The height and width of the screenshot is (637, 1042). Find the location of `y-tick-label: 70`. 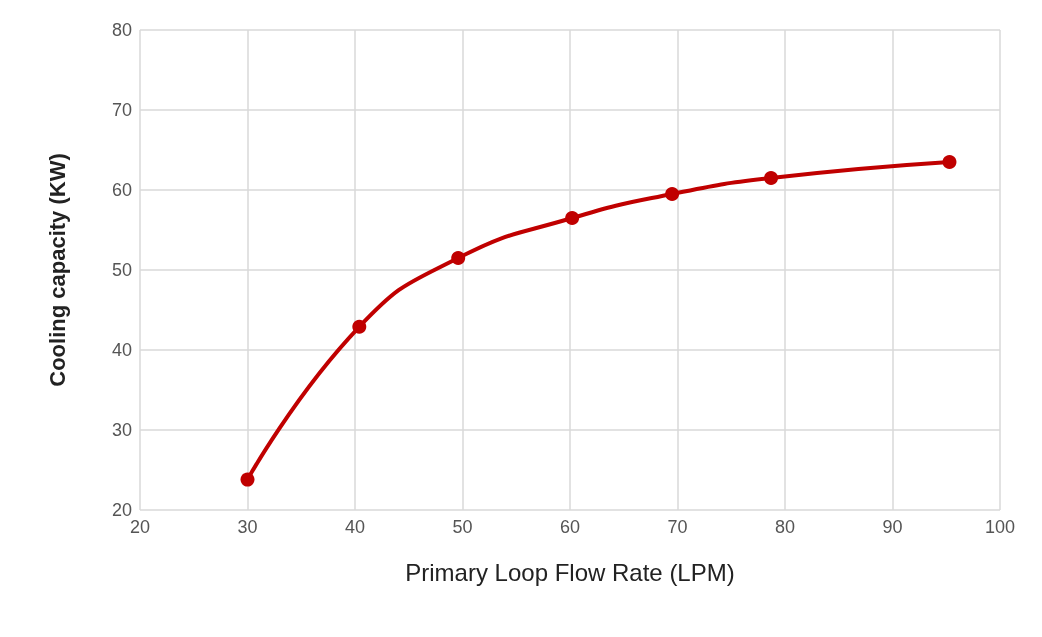

y-tick-label: 70 is located at coordinates (121, 110).